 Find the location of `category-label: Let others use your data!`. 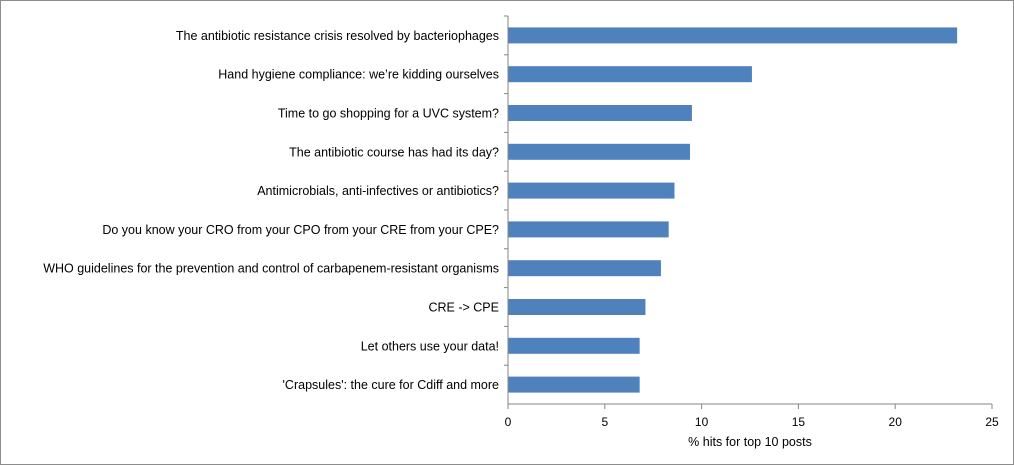

category-label: Let others use your data! is located at coordinates (430, 346).